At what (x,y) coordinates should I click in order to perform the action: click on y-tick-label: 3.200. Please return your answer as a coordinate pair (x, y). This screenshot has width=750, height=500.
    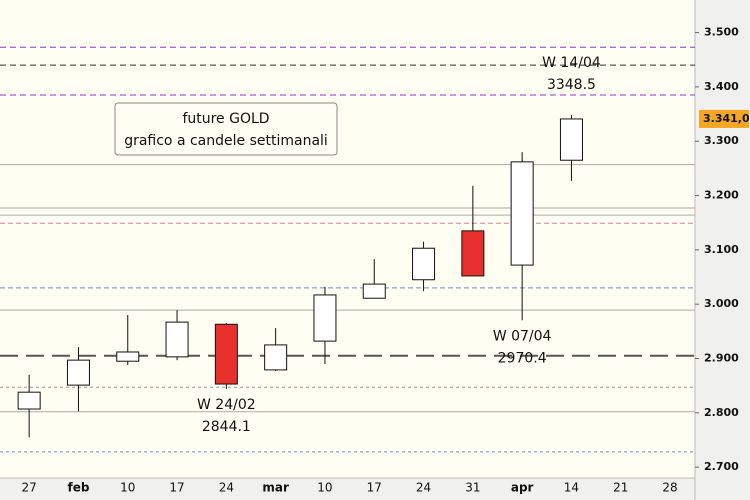
    Looking at the image, I should click on (721, 195).